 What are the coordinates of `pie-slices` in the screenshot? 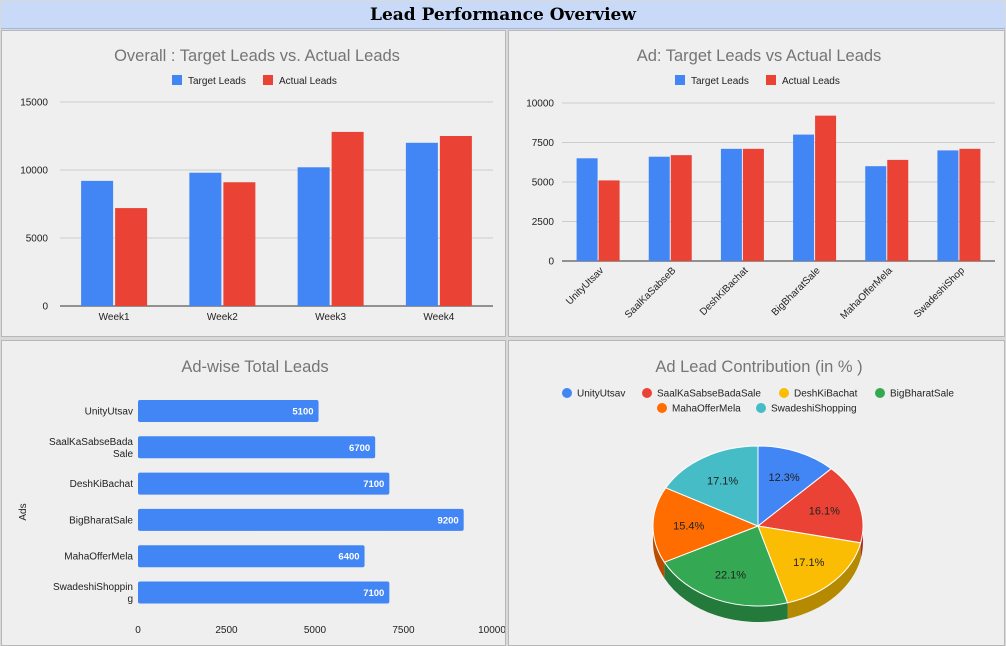 It's located at (758, 526).